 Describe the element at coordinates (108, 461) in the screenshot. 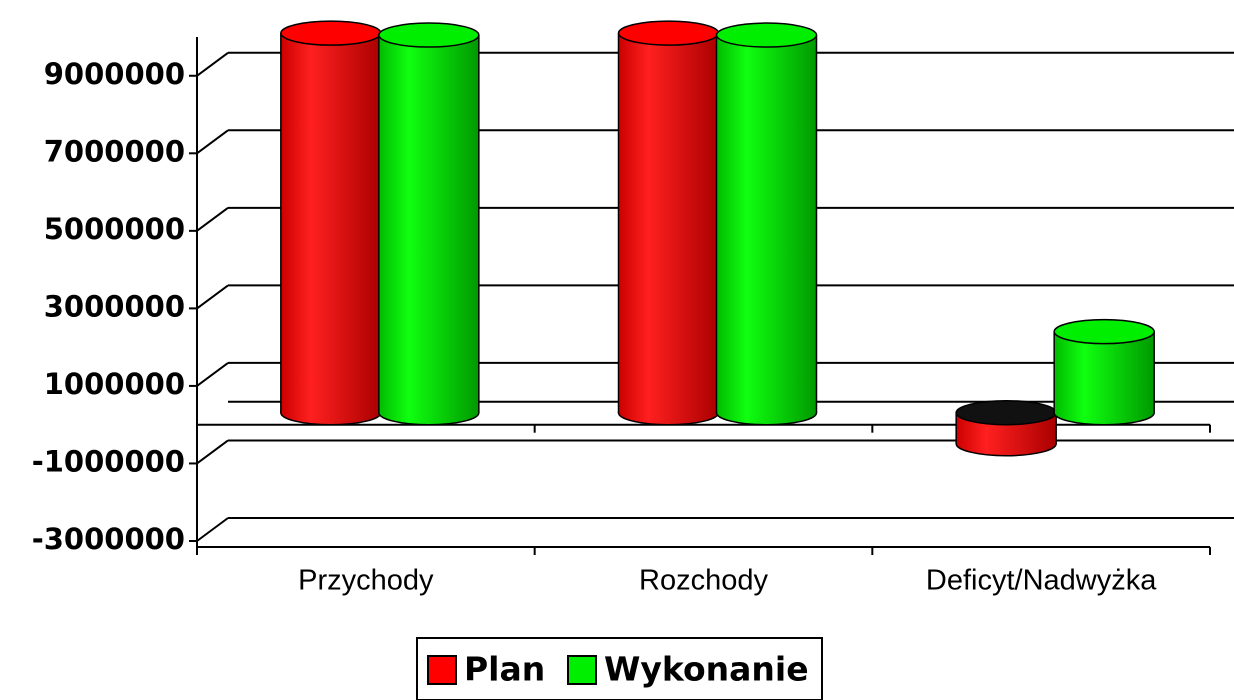

I see `y-tick-label: -1000000` at that location.